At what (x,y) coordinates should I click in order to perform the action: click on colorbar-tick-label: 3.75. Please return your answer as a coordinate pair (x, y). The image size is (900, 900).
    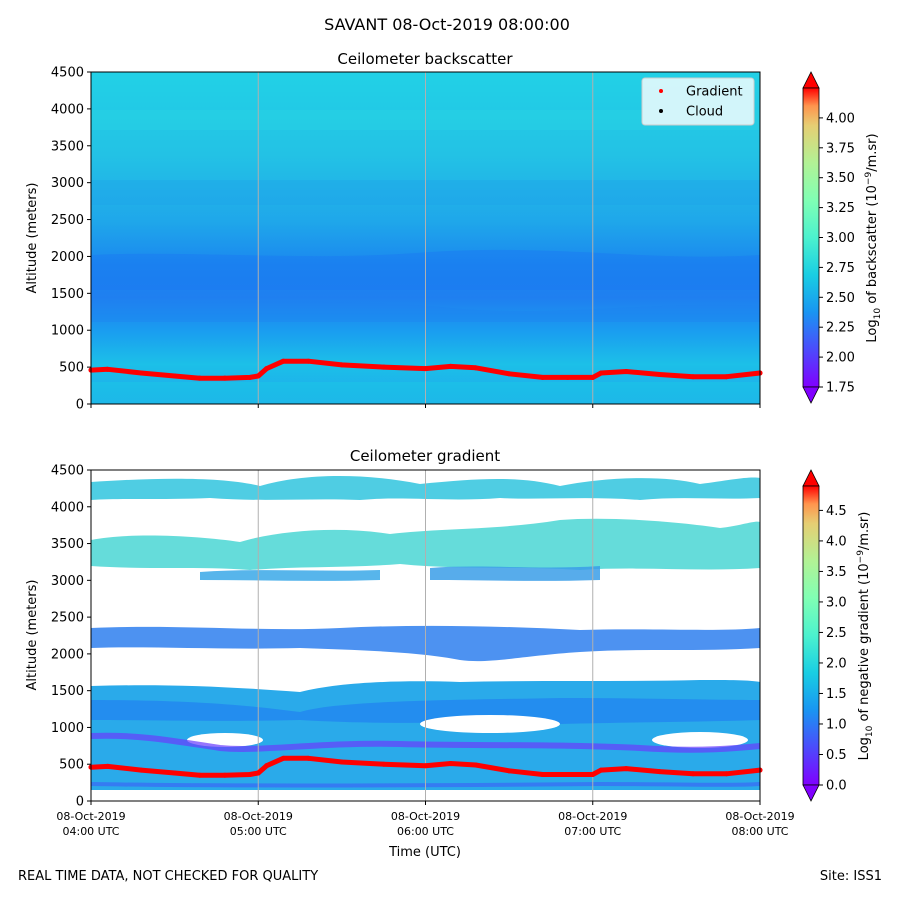
    Looking at the image, I should click on (840, 148).